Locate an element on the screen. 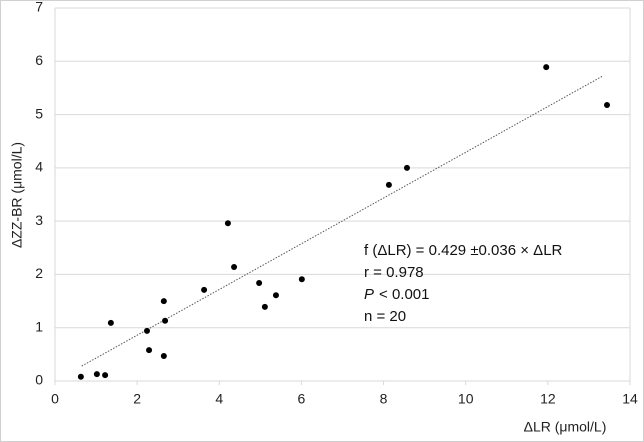  x-axis-label: ΔLR (μmol/L) is located at coordinates (565, 427).